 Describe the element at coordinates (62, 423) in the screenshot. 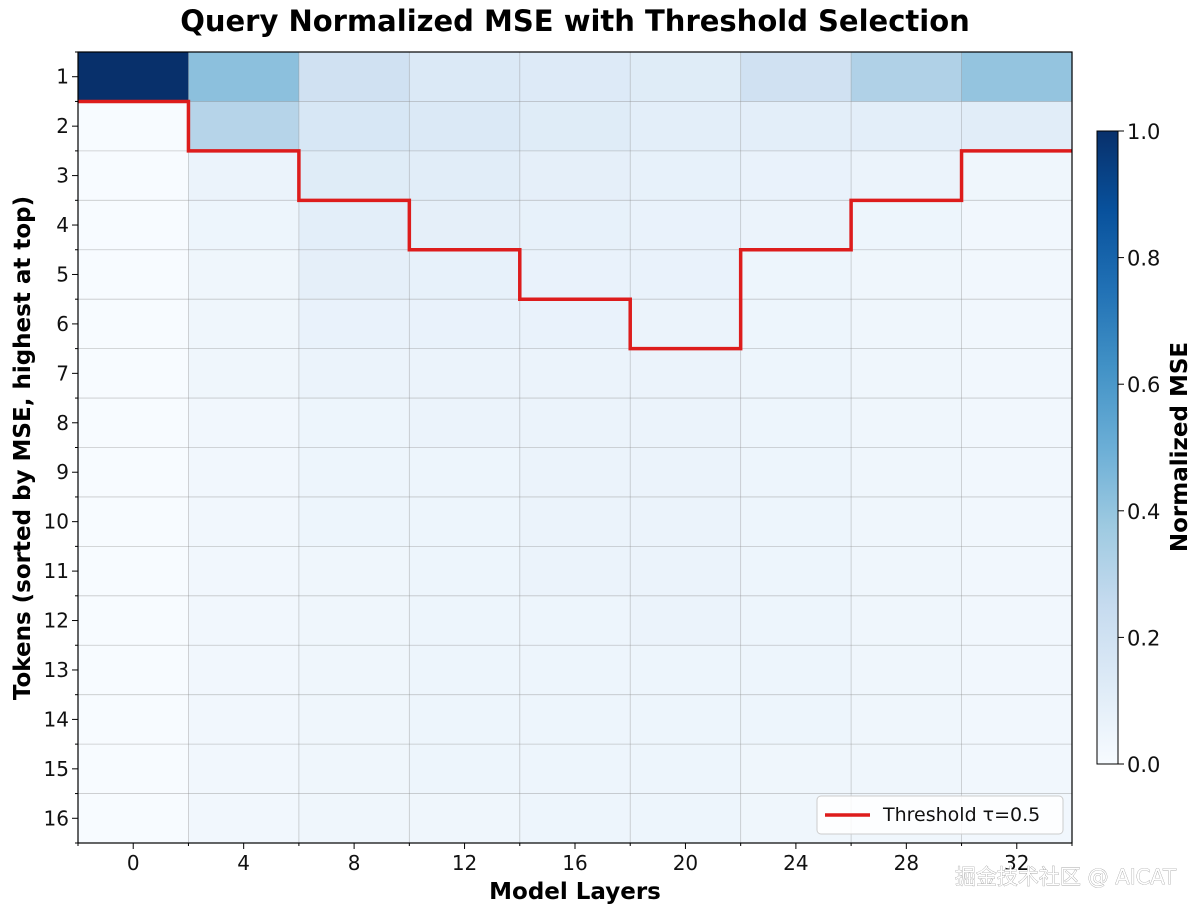

I see `y-tick-label: 8` at that location.